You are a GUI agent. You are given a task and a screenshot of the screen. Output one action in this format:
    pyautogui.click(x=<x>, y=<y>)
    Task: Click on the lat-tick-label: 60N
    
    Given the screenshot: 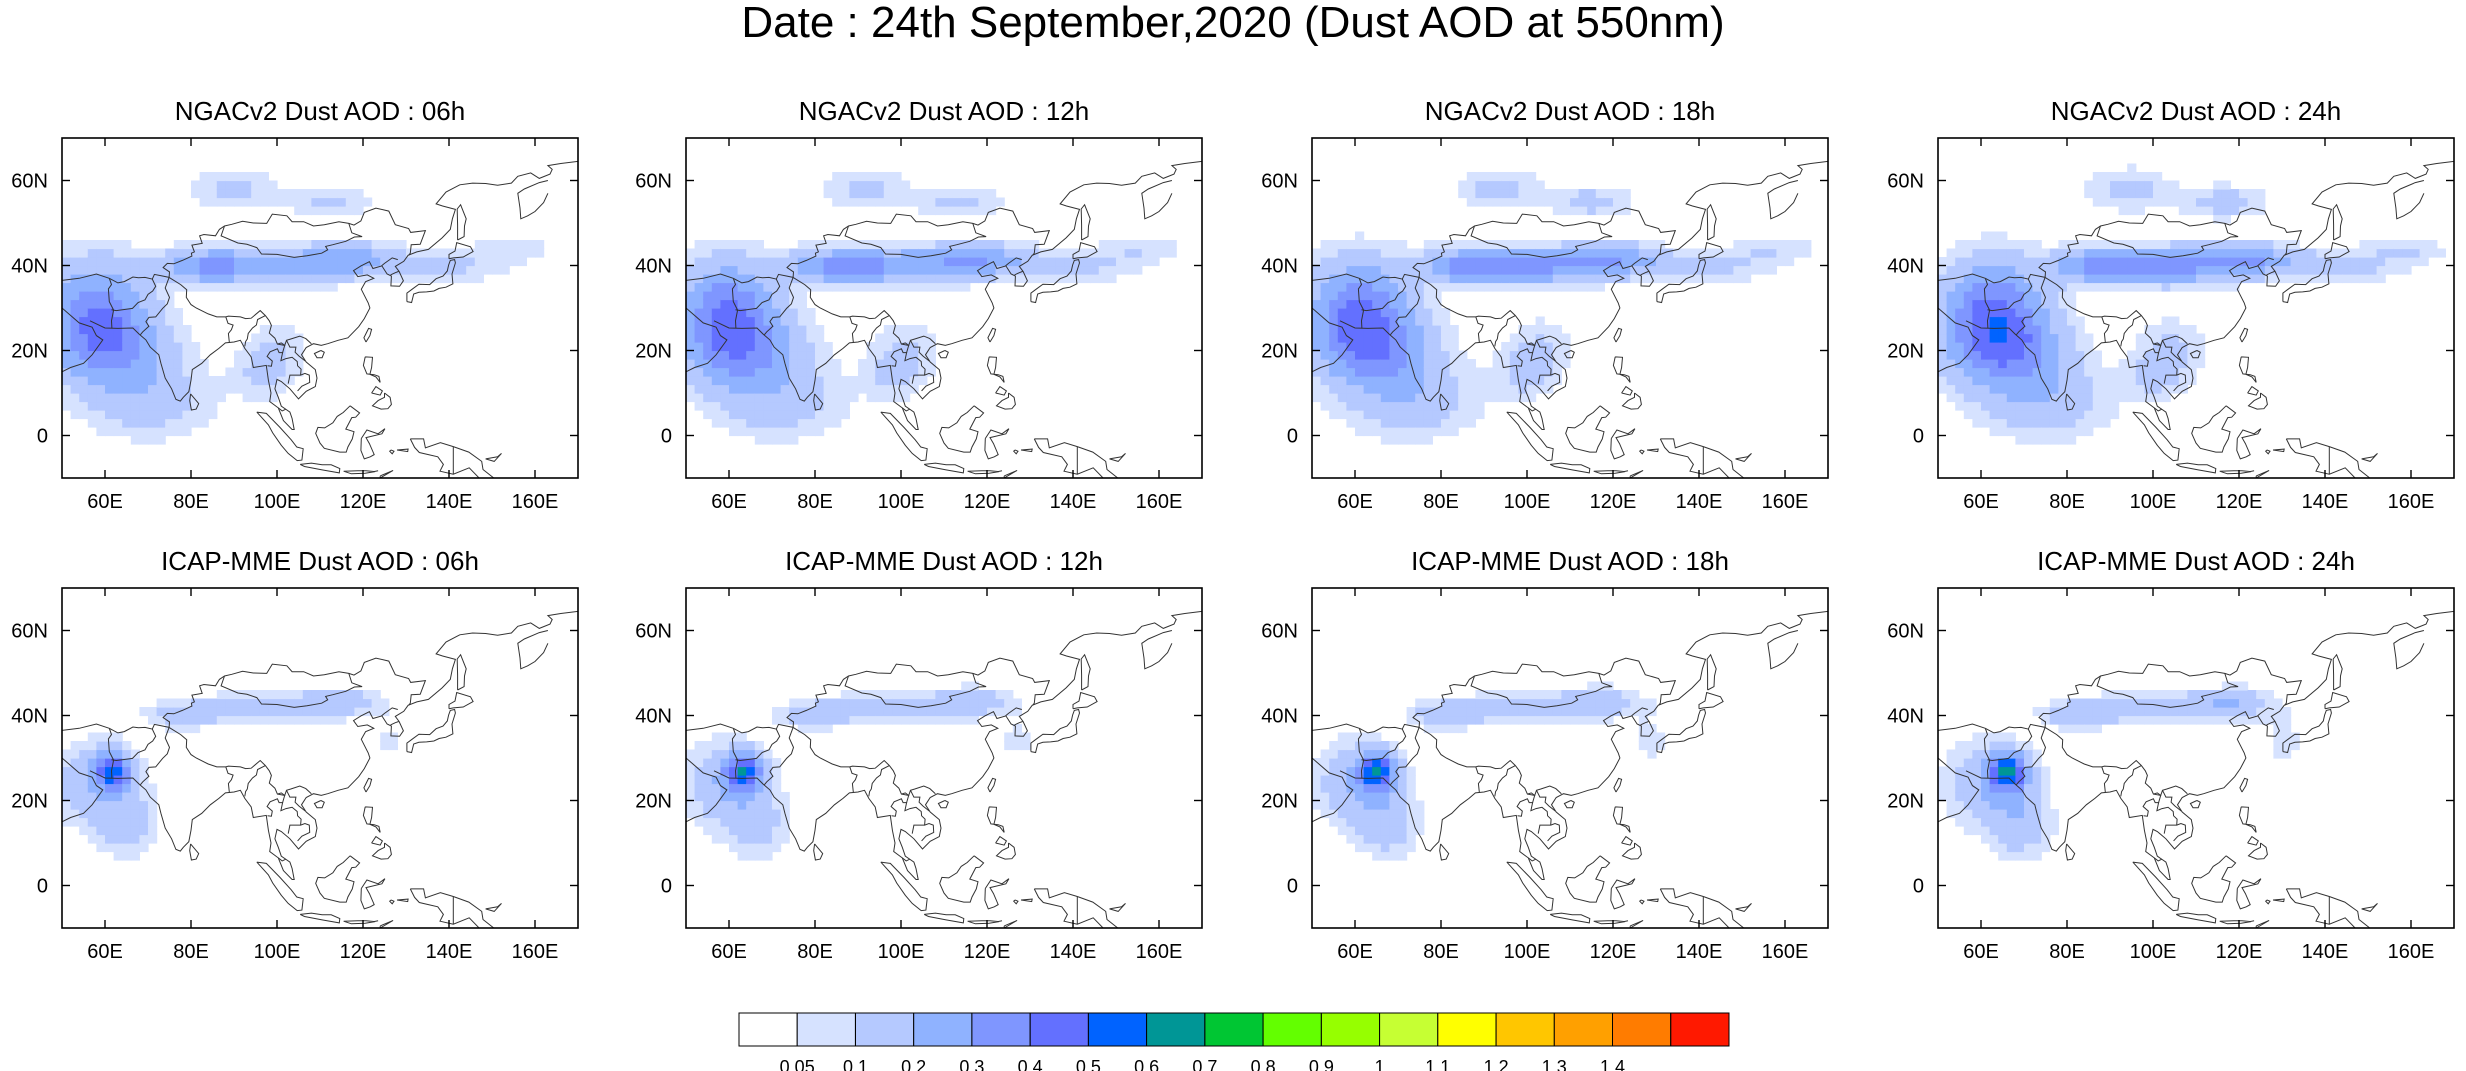 What is the action you would take?
    pyautogui.click(x=29, y=632)
    